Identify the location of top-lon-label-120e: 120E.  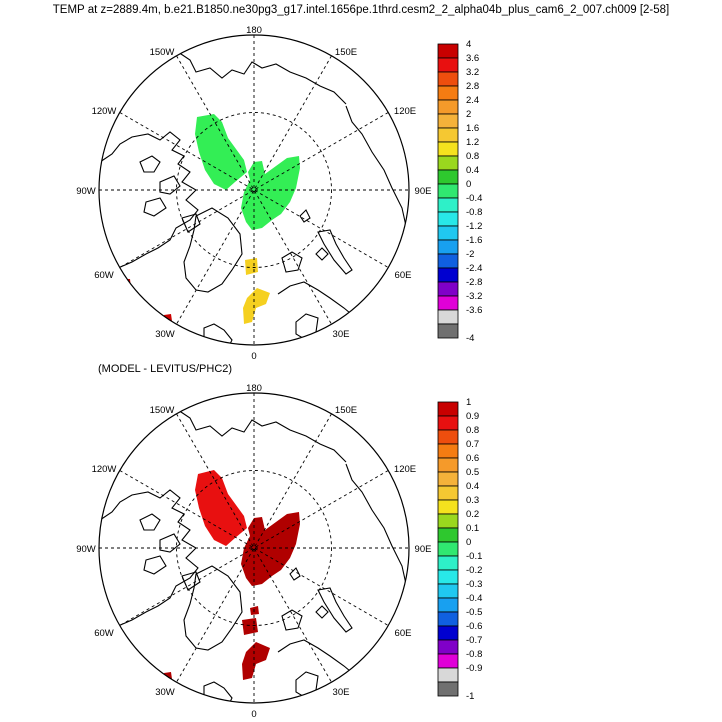
(405, 111).